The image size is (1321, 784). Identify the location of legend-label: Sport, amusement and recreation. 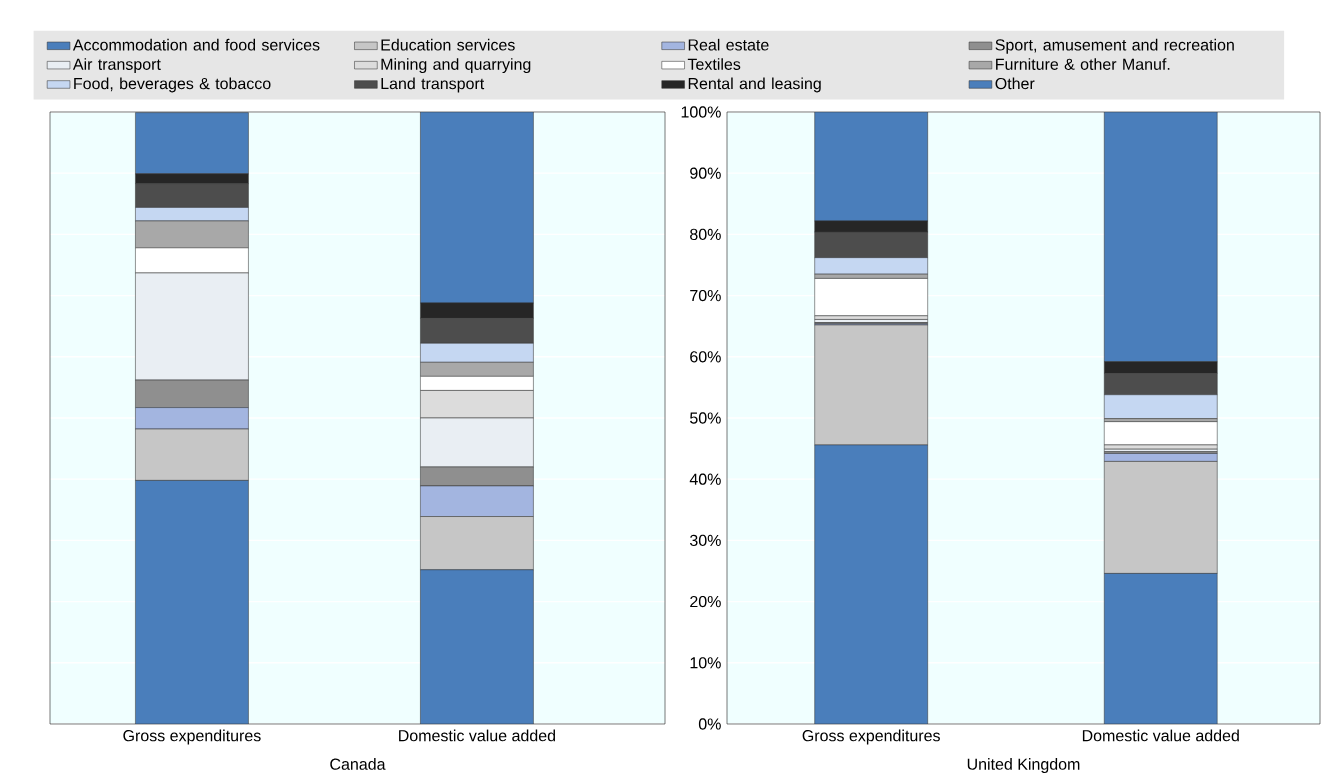
(1114, 46).